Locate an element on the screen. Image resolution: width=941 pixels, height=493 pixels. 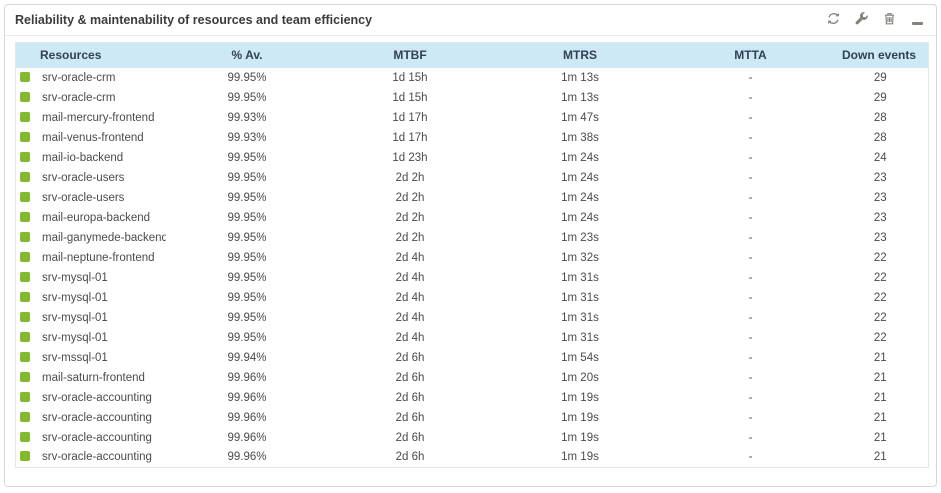
refresh-icon is located at coordinates (833, 20).